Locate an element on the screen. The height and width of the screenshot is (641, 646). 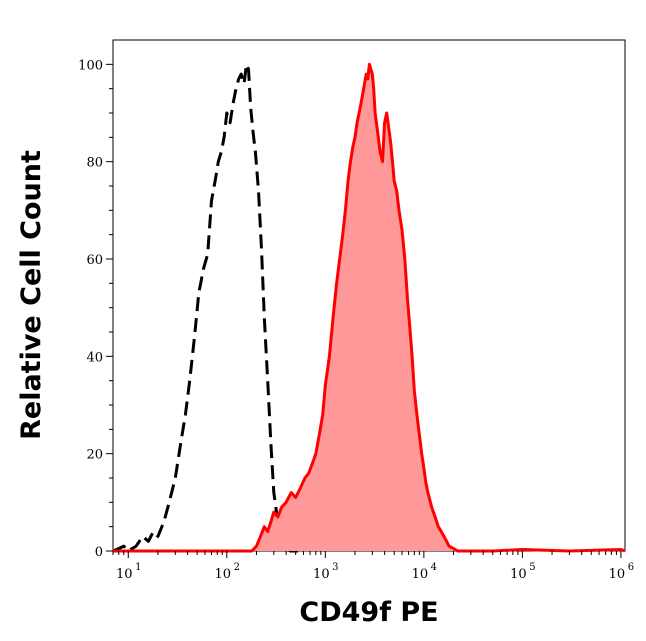
x-tick-exponent: 2 is located at coordinates (237, 567).